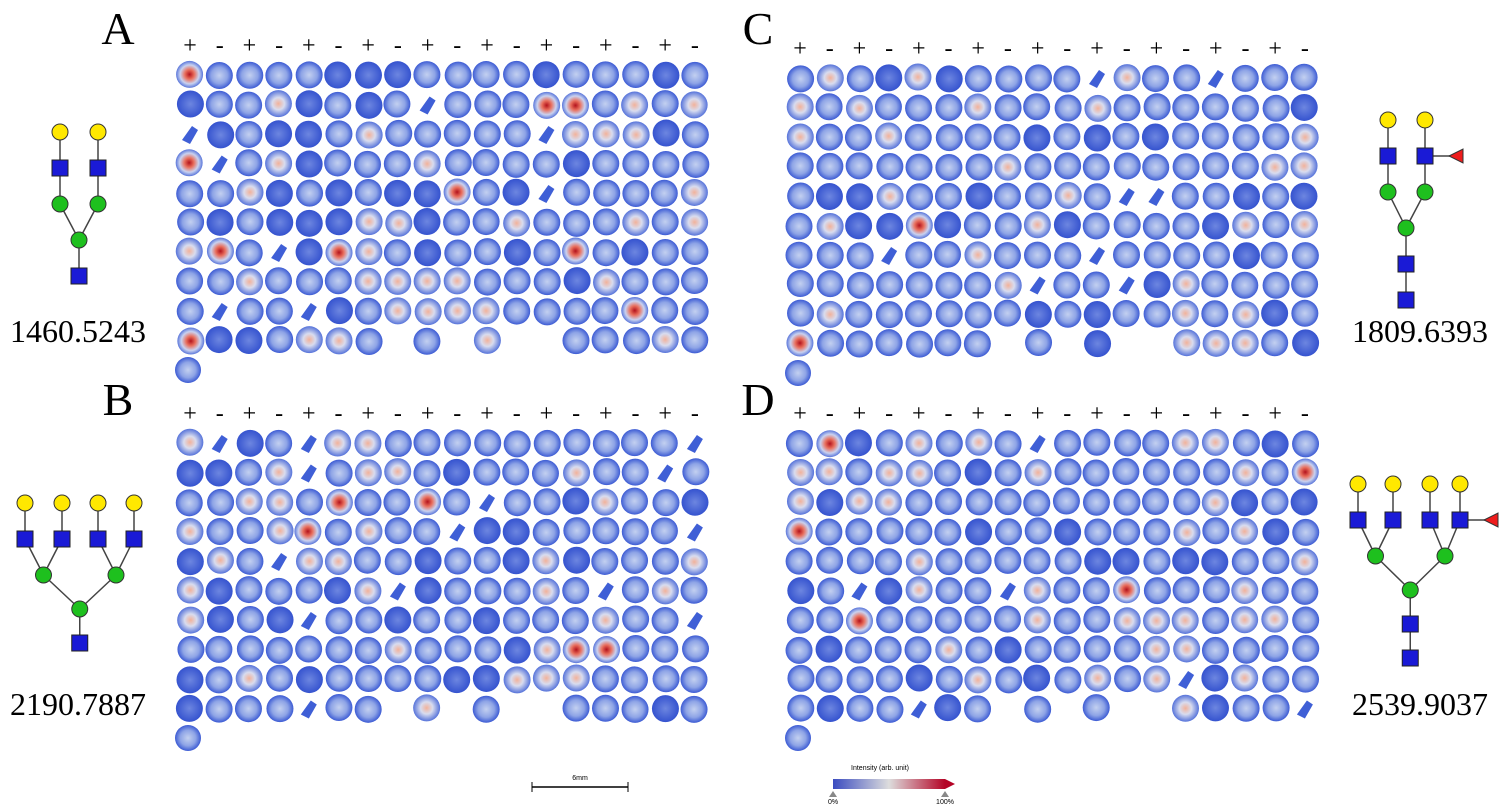 The image size is (1500, 808). Describe the element at coordinates (1052, 224) in the screenshot. I see `tissue-array` at that location.